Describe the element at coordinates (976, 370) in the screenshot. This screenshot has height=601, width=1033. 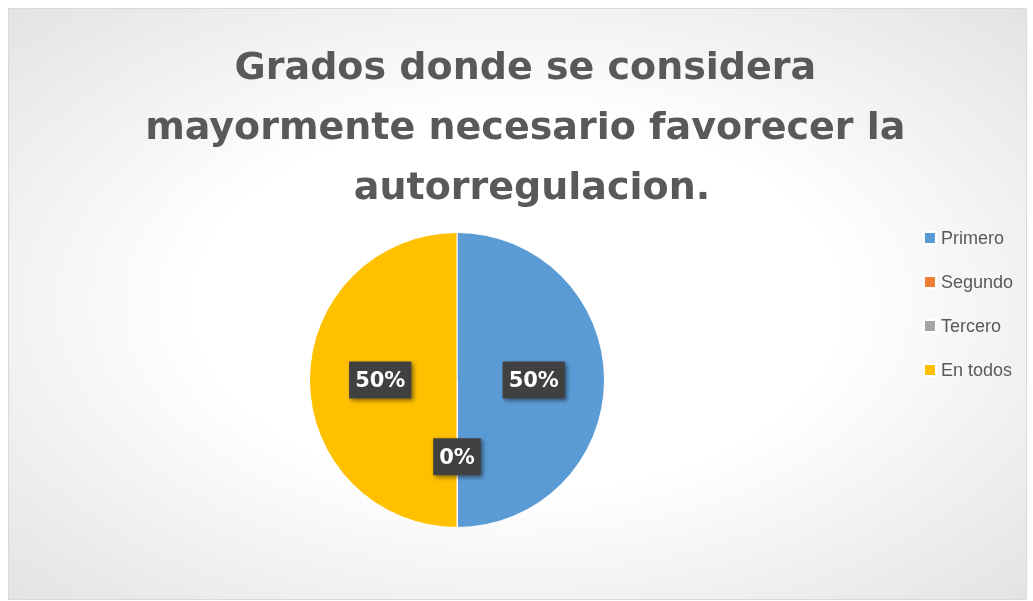
I see `legend-label: En todos` at that location.